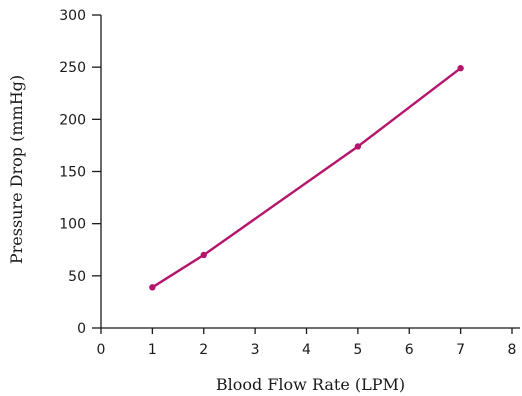 The height and width of the screenshot is (396, 522). I want to click on y-tick-label-300: 300, so click(72, 16).